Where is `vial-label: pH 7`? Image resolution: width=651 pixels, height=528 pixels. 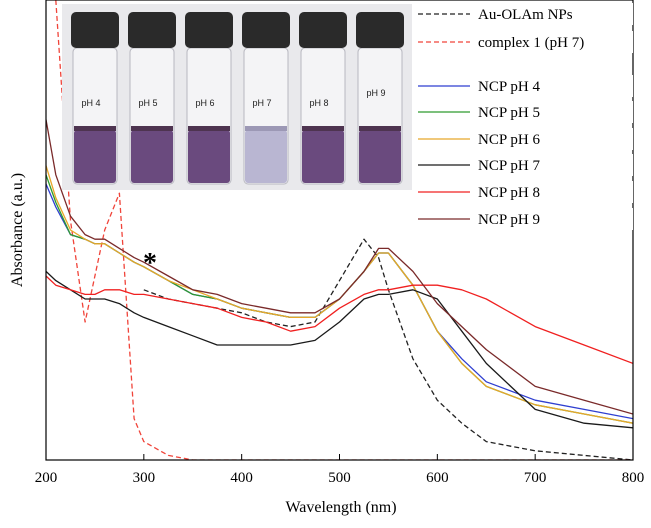
vial-label: pH 7 is located at coordinates (261, 103).